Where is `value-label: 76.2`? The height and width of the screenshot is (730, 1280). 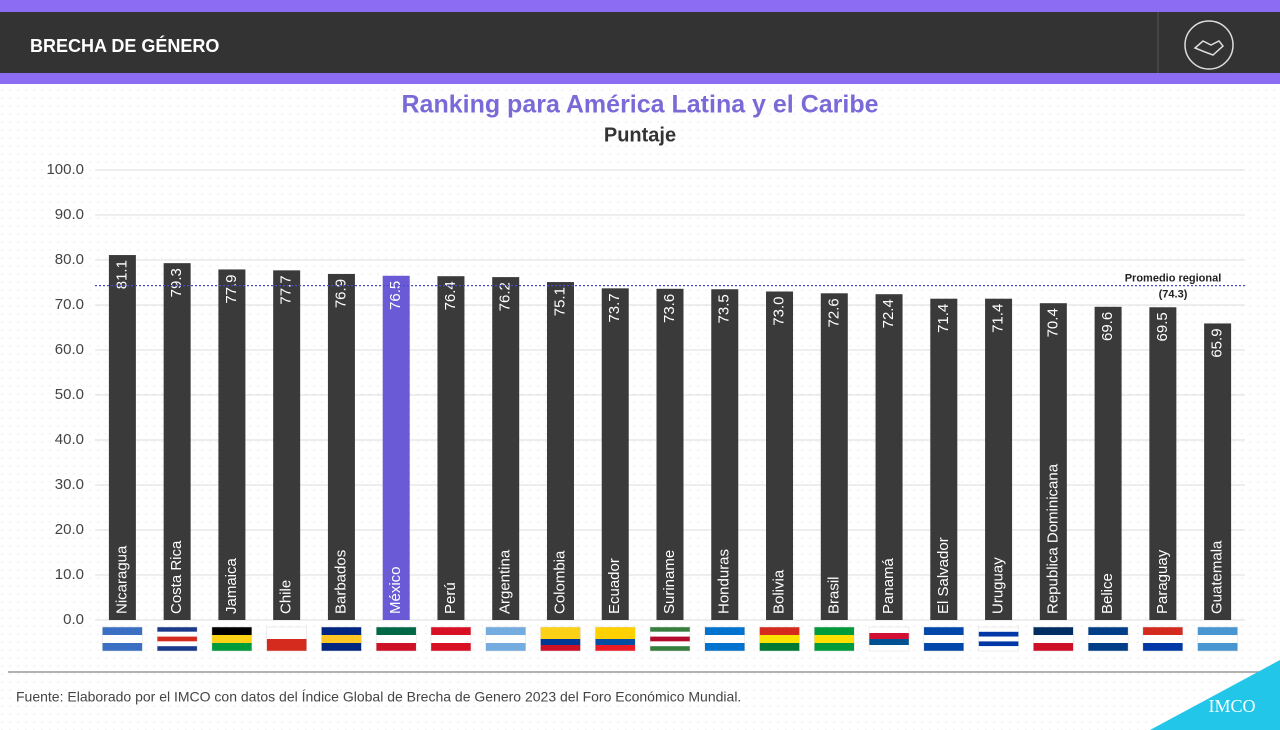 value-label: 76.2 is located at coordinates (505, 296).